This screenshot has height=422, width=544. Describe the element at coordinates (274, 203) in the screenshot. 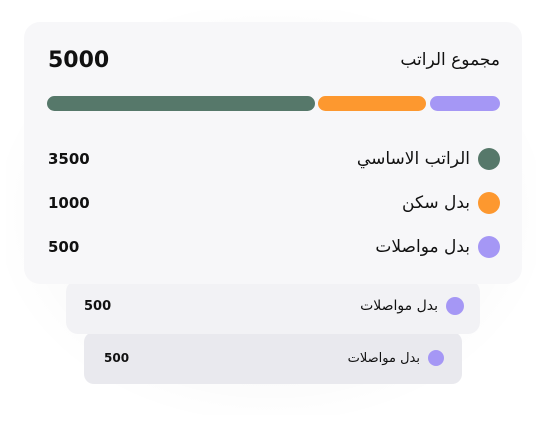

I see `list-item-housing: 1000 بدل سكن` at that location.